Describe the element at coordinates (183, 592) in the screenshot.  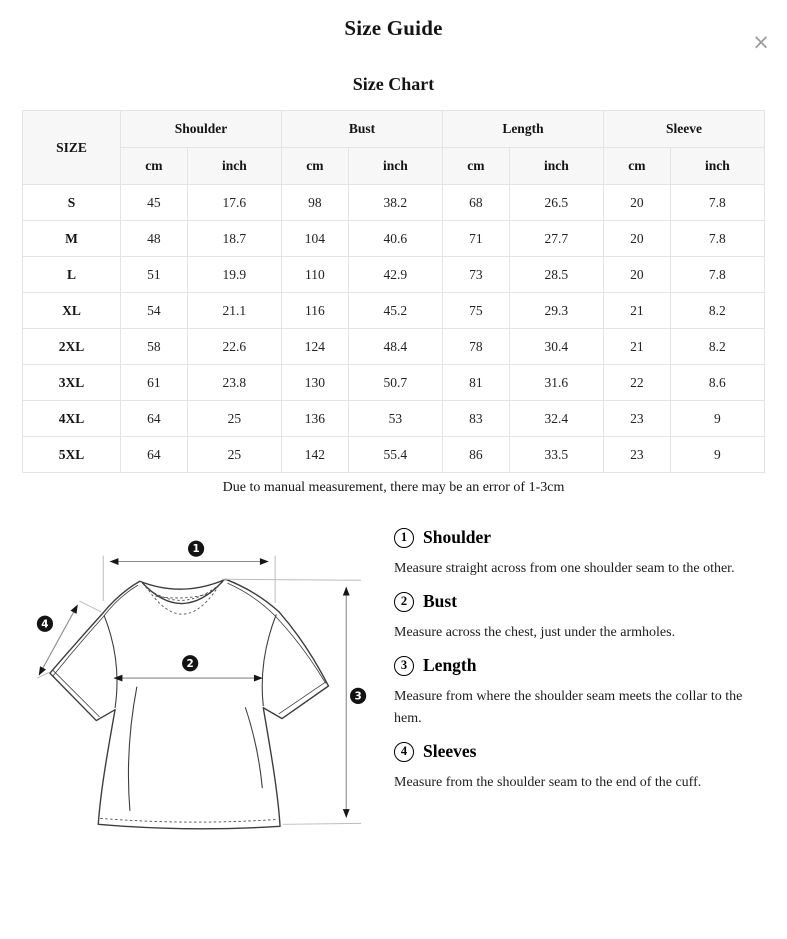
I see `collar-stitch-inner` at that location.